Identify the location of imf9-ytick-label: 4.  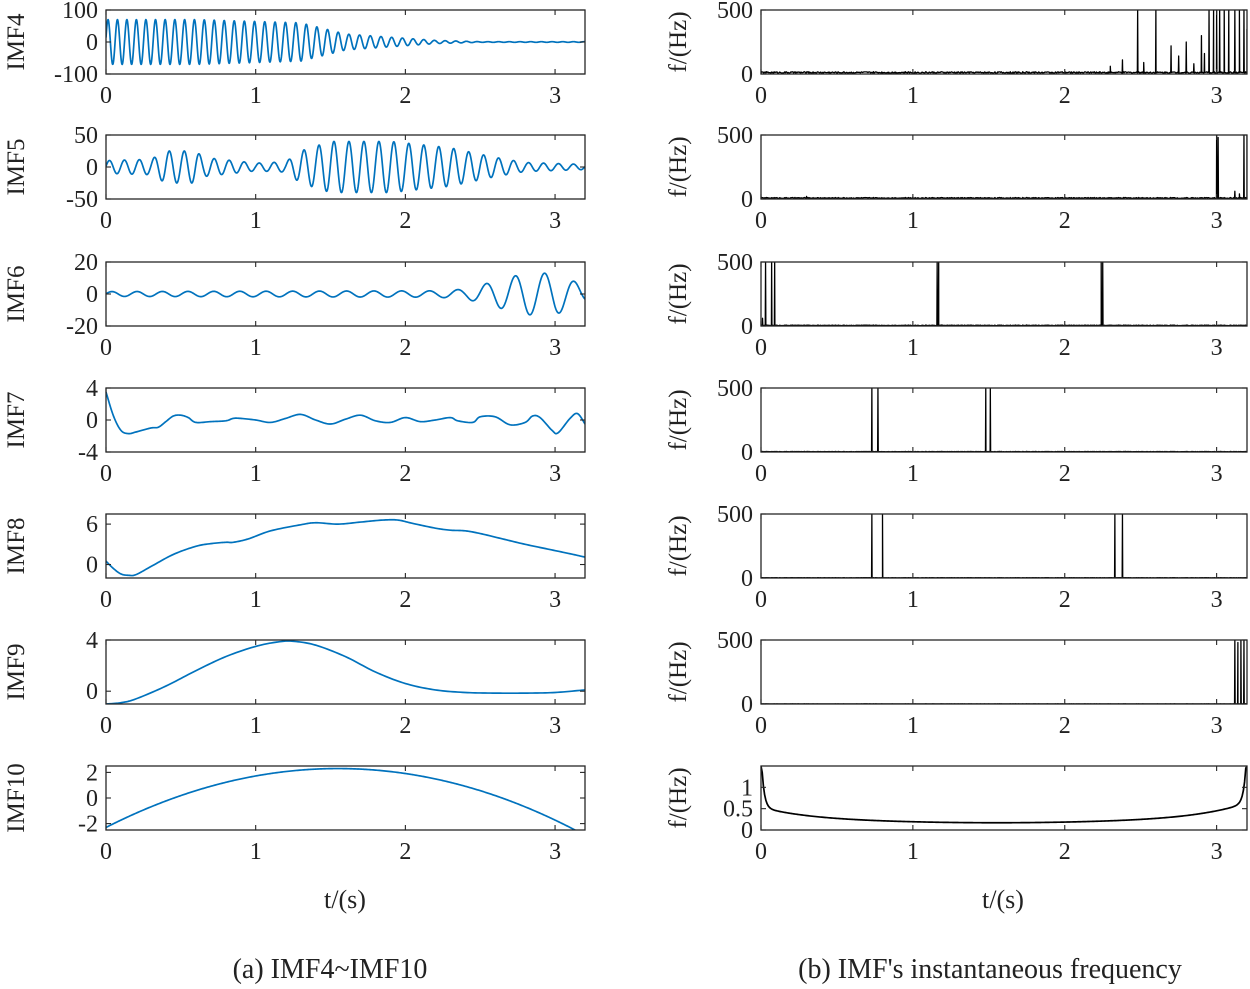
(92, 641).